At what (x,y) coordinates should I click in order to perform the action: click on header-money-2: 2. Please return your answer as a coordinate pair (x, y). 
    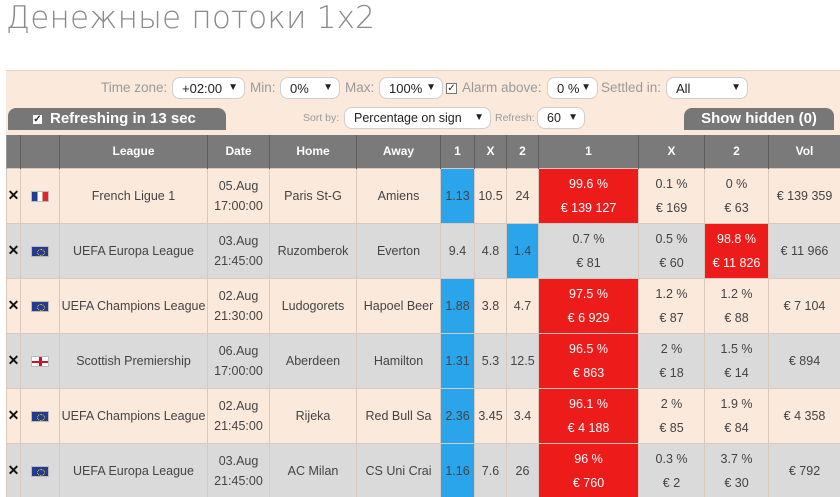
    Looking at the image, I should click on (736, 151).